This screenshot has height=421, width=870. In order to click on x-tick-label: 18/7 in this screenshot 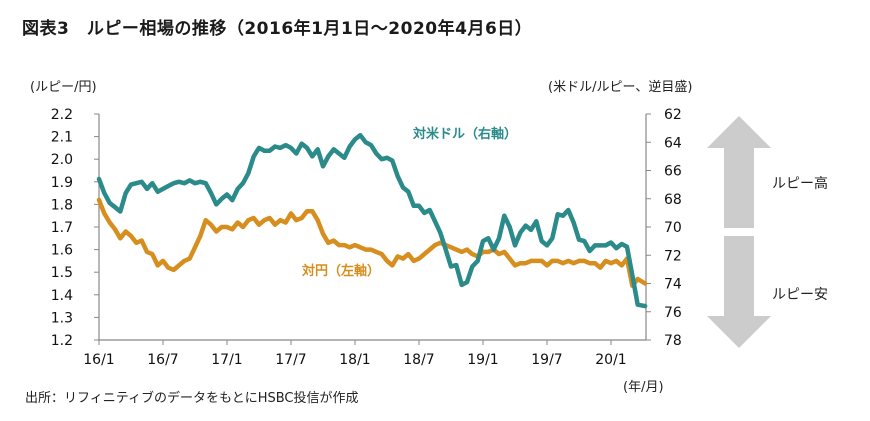, I will do `click(418, 360)`.